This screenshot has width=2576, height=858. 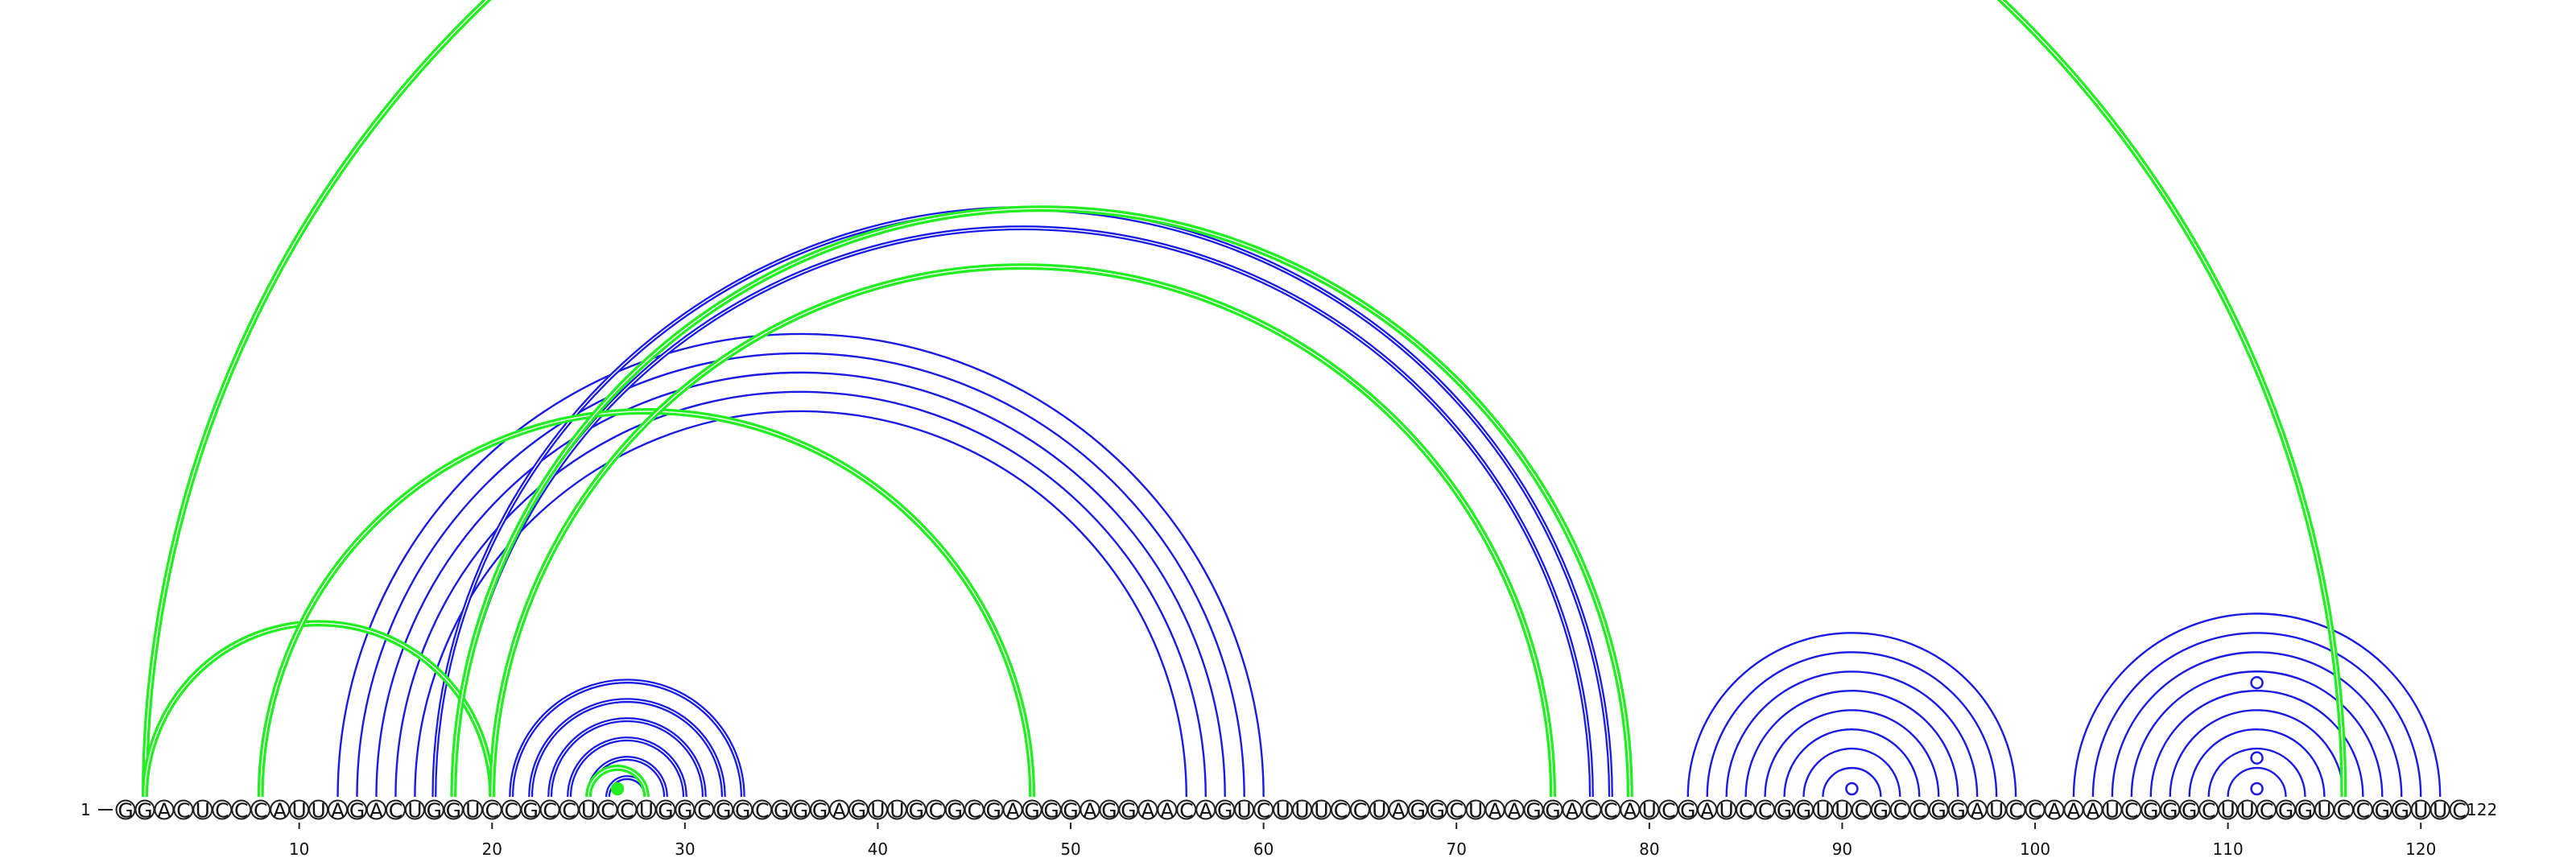 I want to click on nucleotide-circle, so click(x=2459, y=809).